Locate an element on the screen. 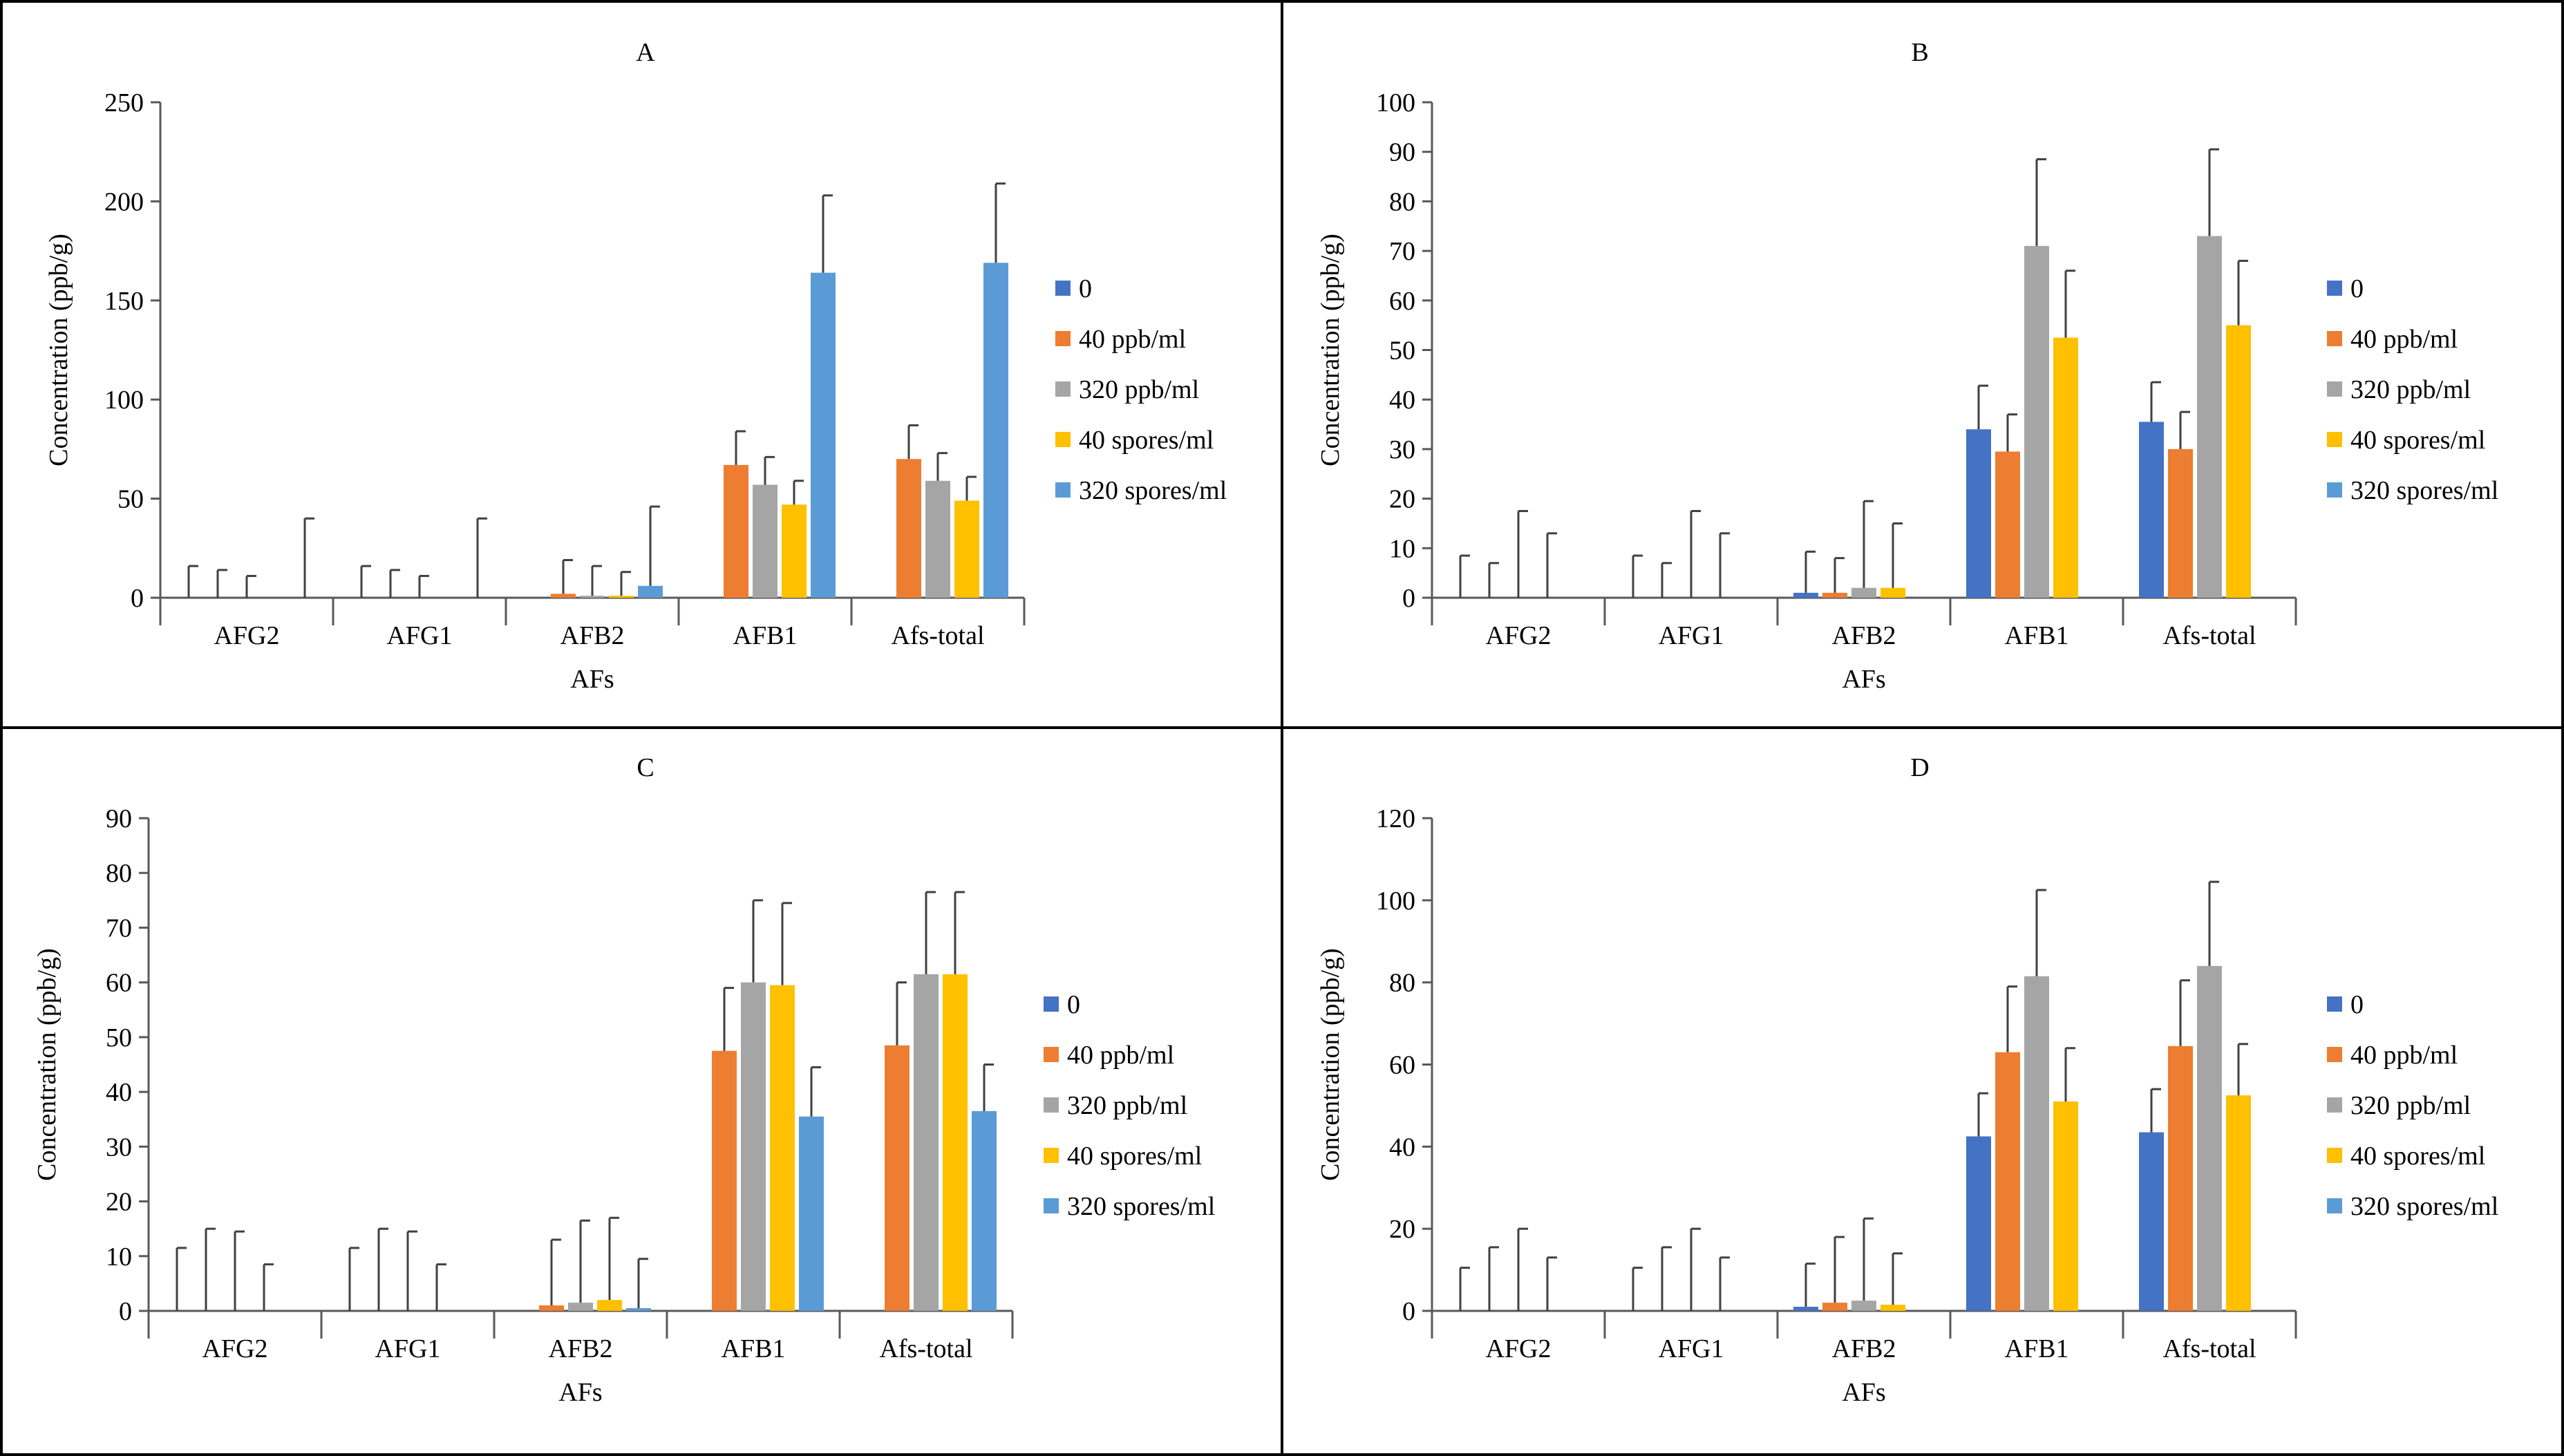  y-tick-label: 250 is located at coordinates (124, 102).